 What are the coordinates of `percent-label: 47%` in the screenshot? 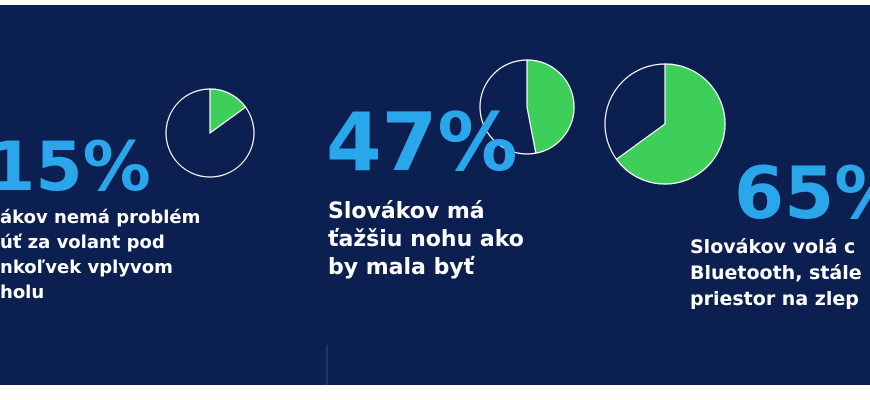 It's located at (421, 142).